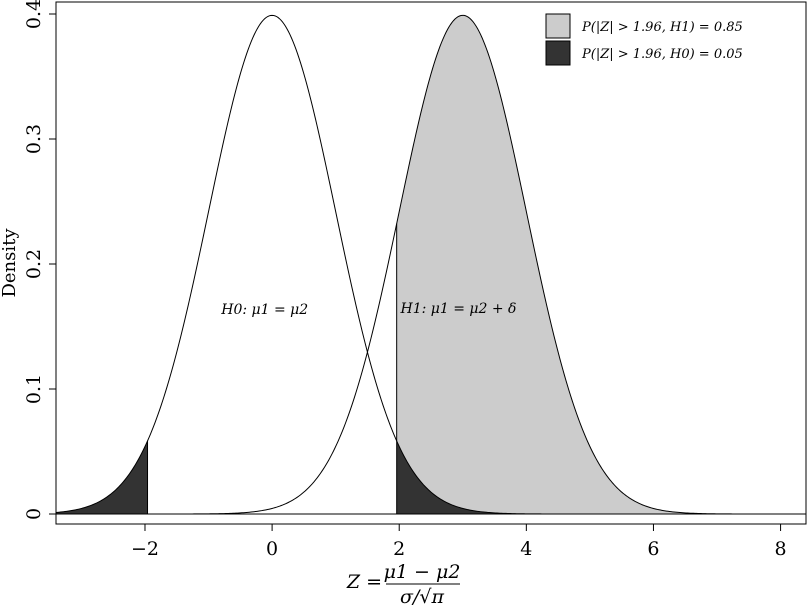 The width and height of the screenshot is (808, 610). Describe the element at coordinates (422, 597) in the screenshot. I see `x-axis-label-denominator: σ/√π` at that location.